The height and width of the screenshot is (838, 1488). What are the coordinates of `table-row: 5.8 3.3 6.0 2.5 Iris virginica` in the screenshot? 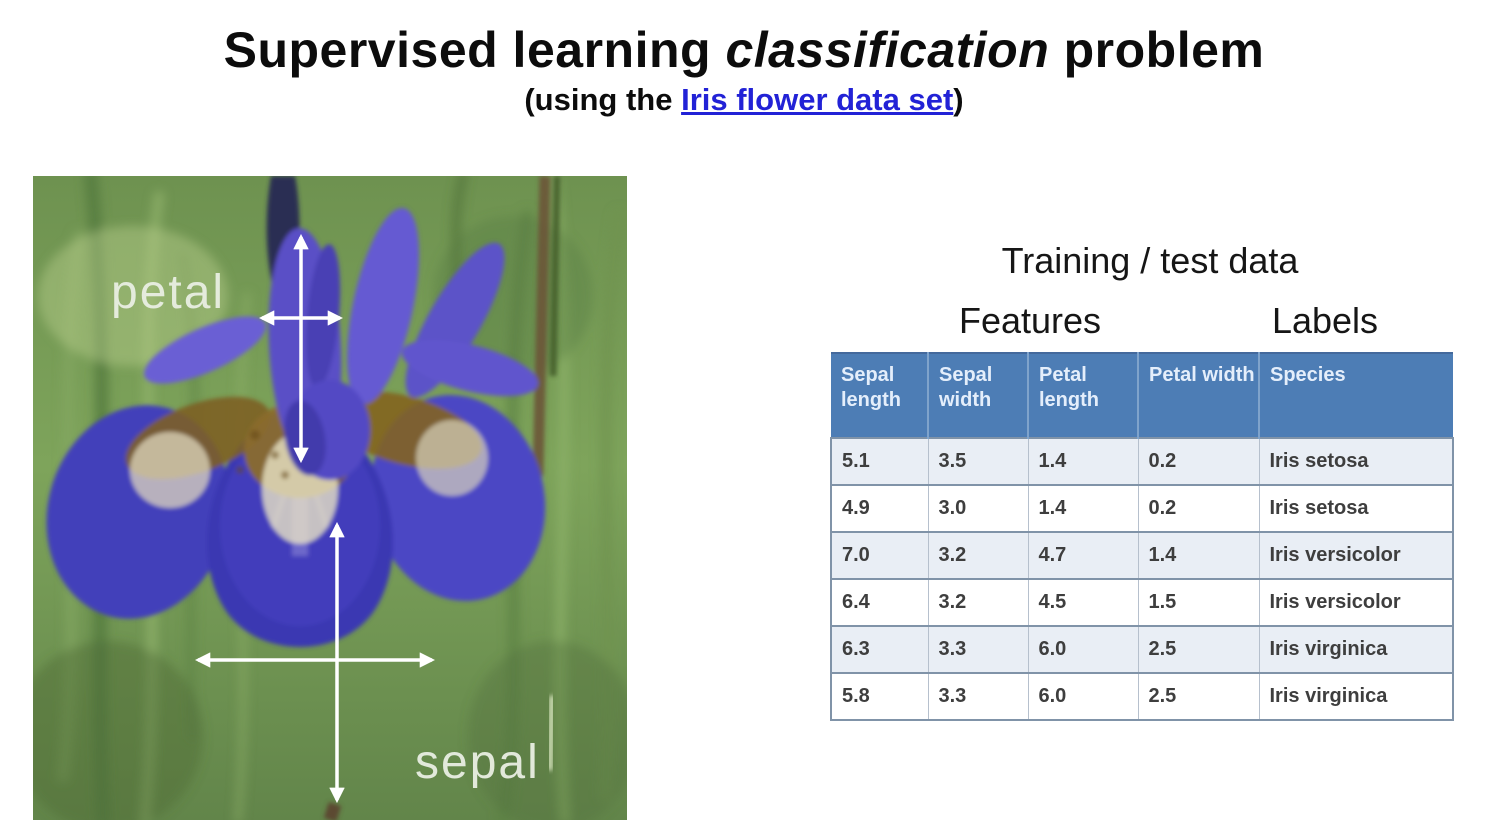 It's located at (1142, 696).